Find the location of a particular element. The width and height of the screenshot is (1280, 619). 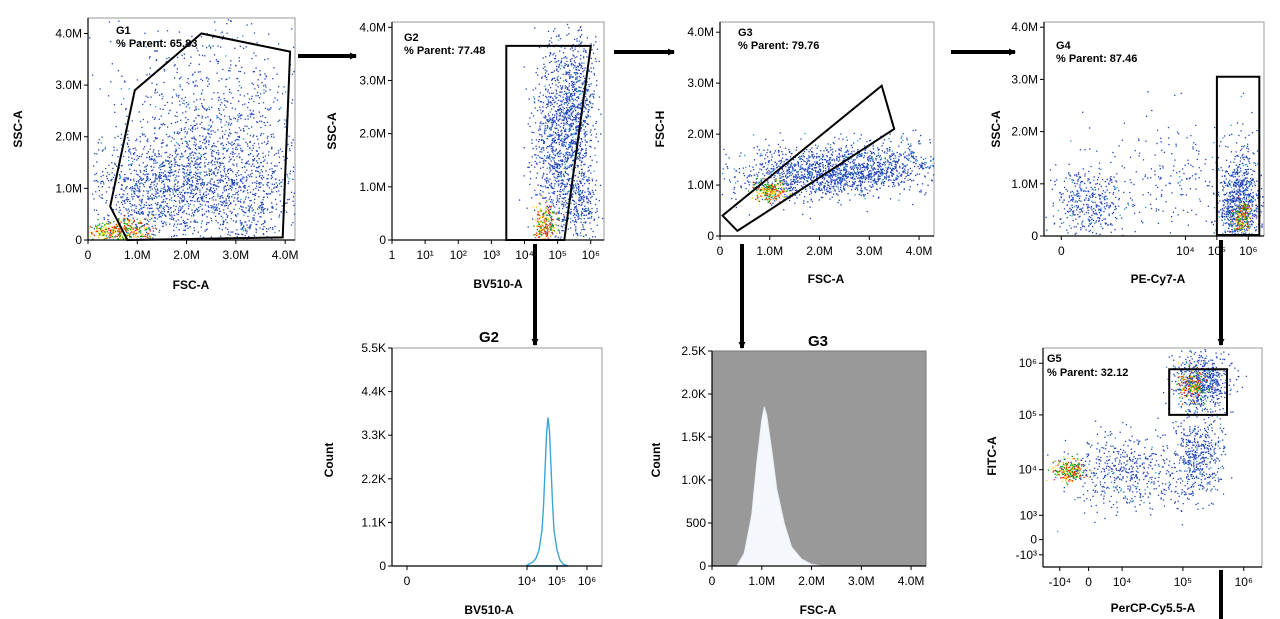

panel-p1: FSC-A SSC-A G1 % Parent: 65.83 is located at coordinates (153, 154).